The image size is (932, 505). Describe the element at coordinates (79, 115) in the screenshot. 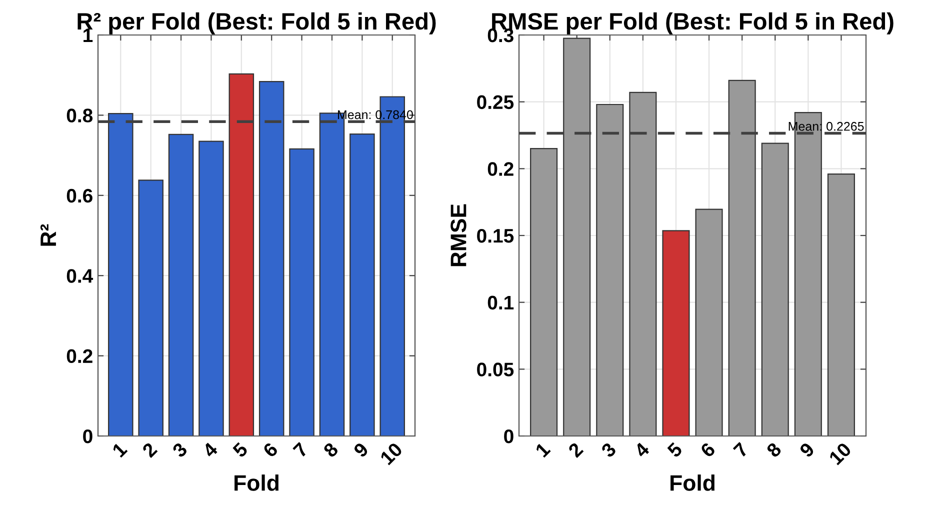

I see `y-tick-label: 0.8` at that location.